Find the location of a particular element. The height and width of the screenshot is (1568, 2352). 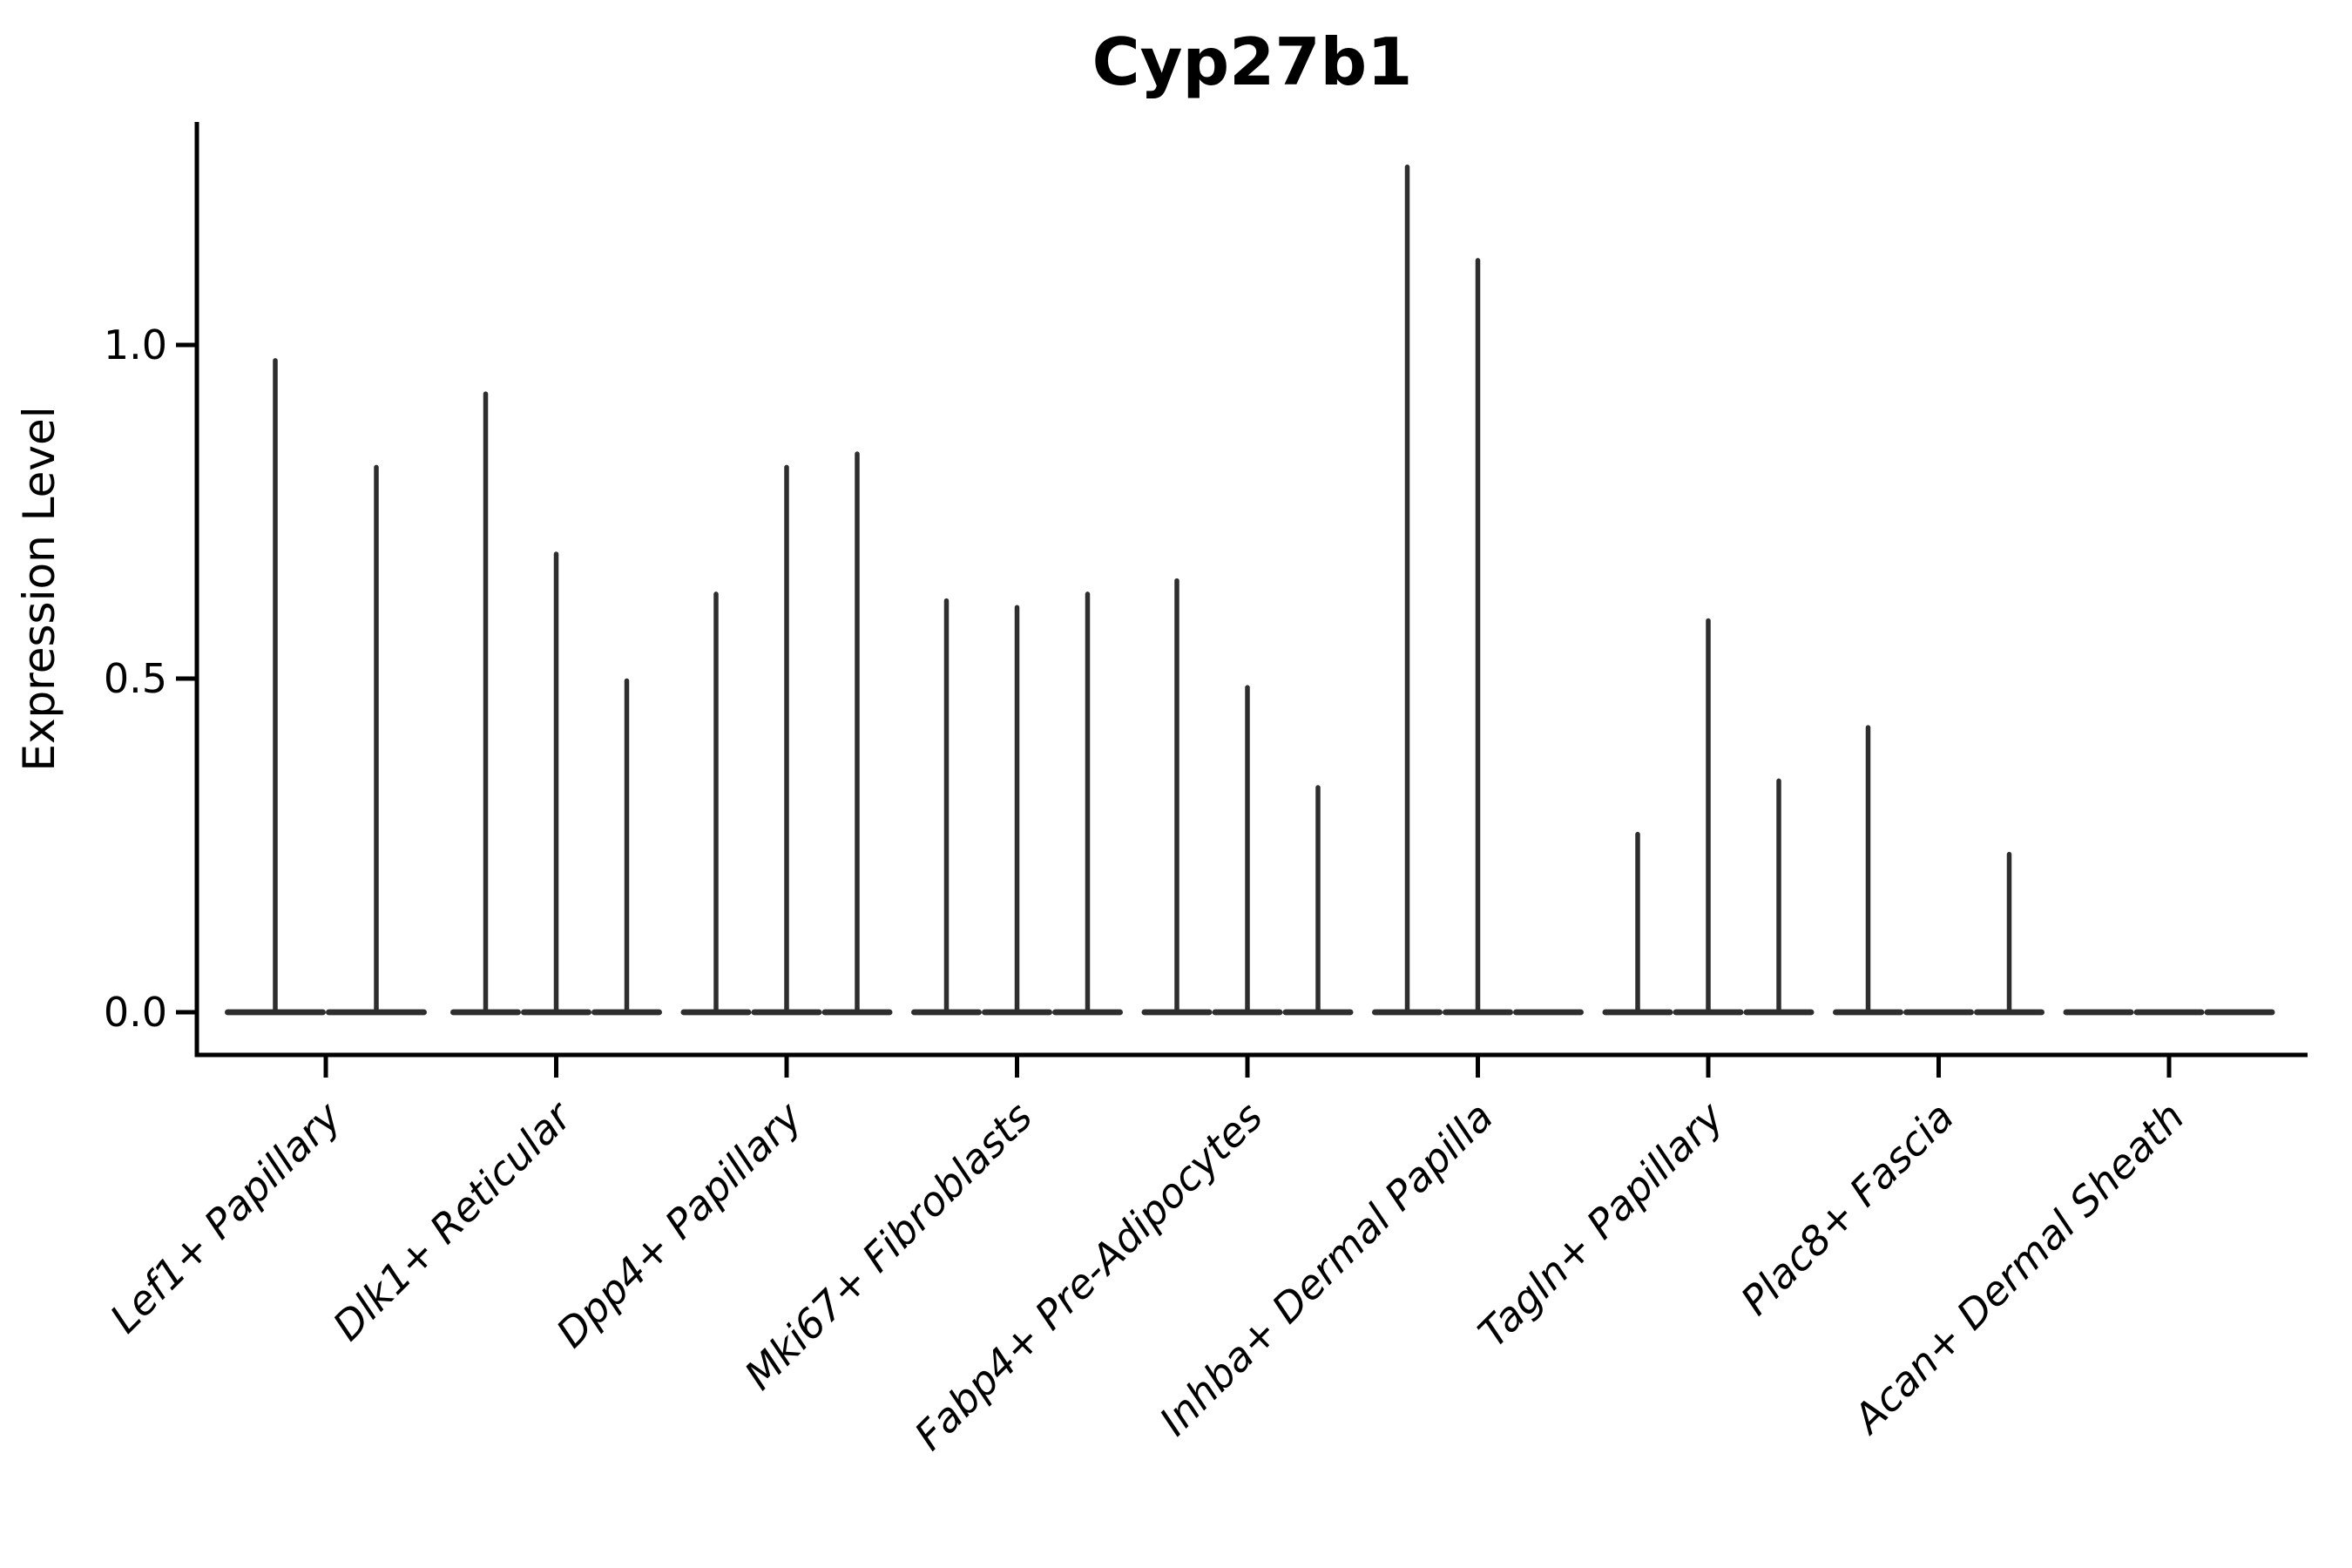

y-tick-label: 1.0 is located at coordinates (135, 344).